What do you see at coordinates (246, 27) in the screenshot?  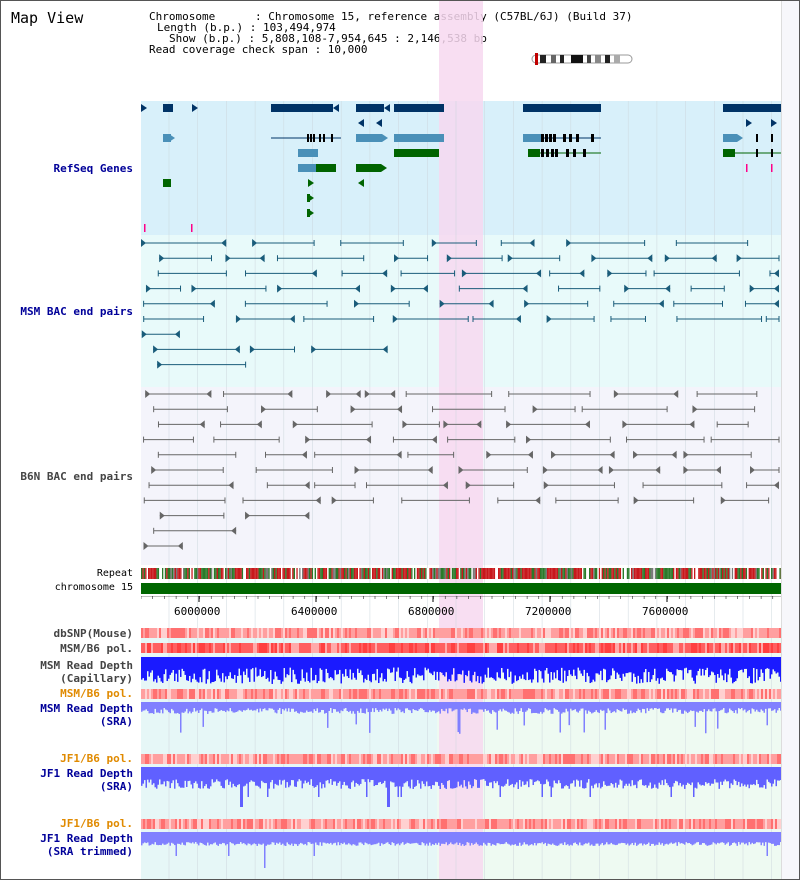 I see `info-length: Length (b.p.) : 103,494,974` at bounding box center [246, 27].